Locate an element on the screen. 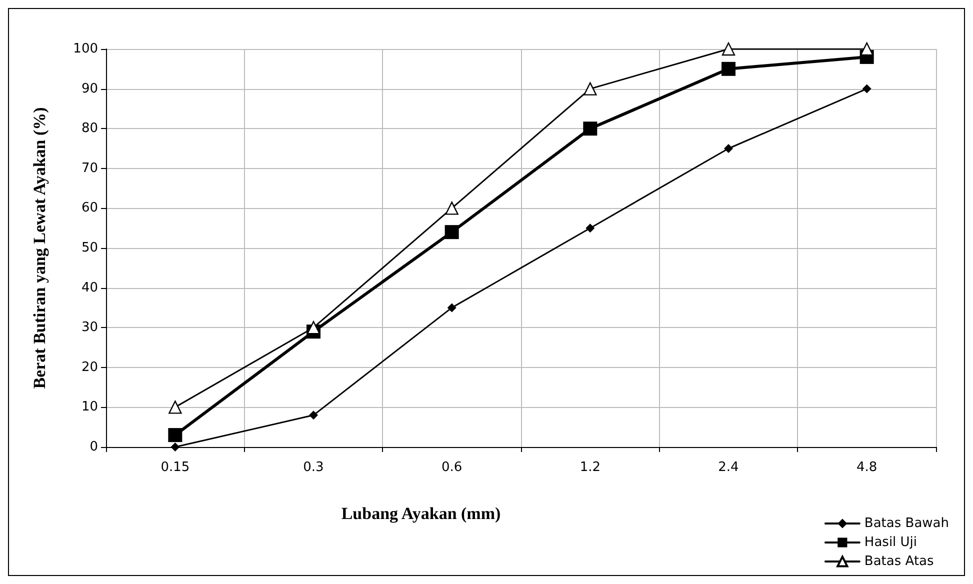  x-tick-label: 4.8 is located at coordinates (867, 467).